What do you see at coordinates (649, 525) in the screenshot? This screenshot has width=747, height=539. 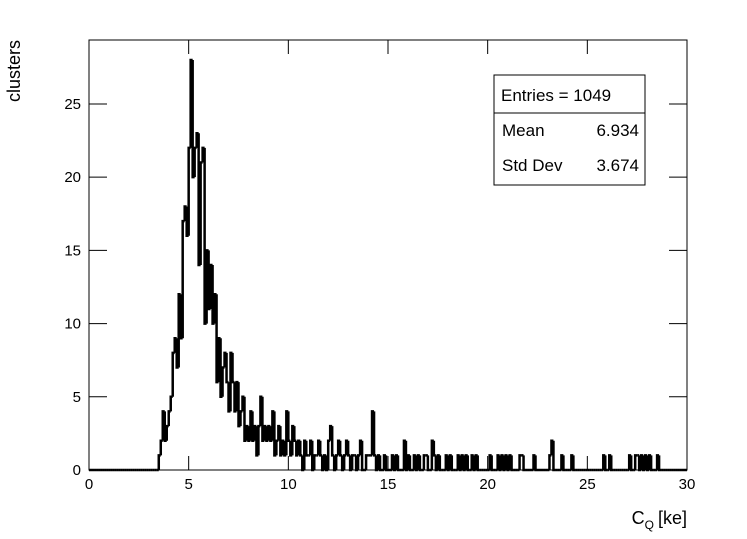 I see `x-label-sub: Q` at bounding box center [649, 525].